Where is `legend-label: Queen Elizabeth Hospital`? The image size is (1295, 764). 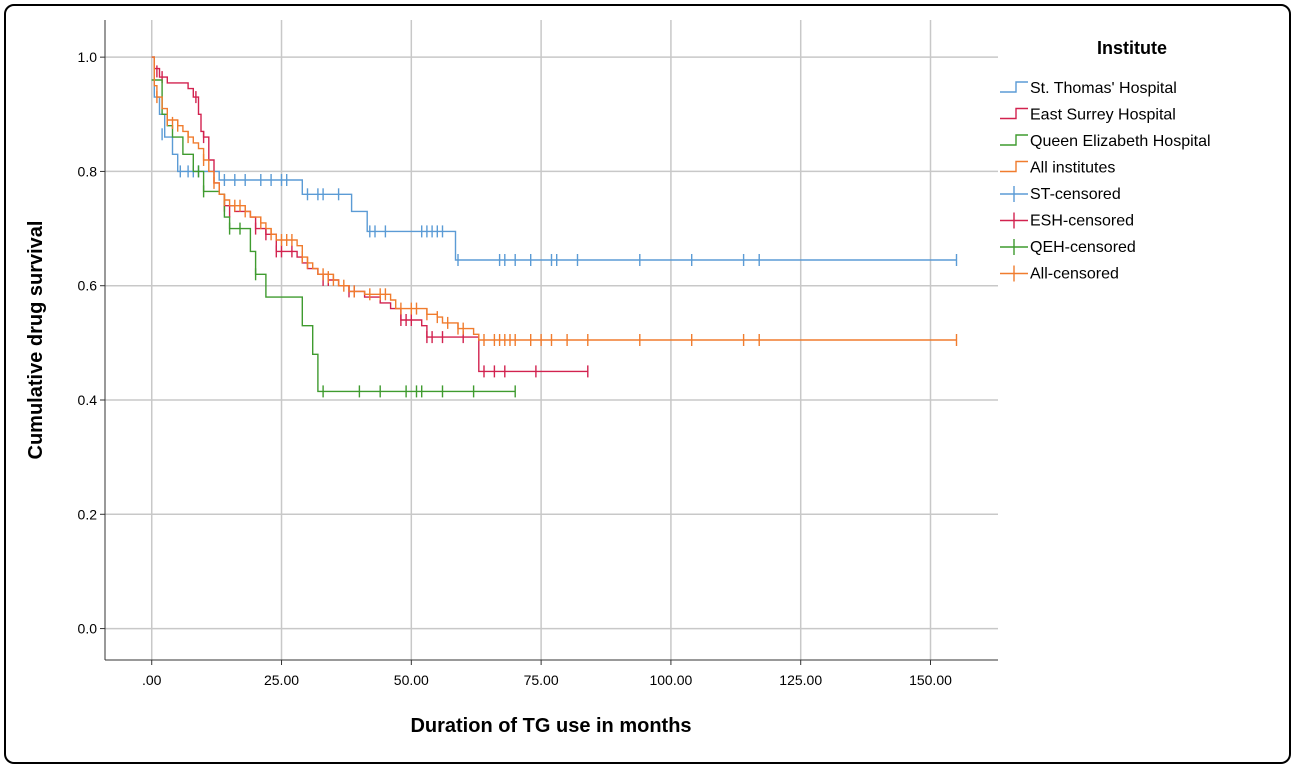
legend-label: Queen Elizabeth Hospital is located at coordinates (1120, 141).